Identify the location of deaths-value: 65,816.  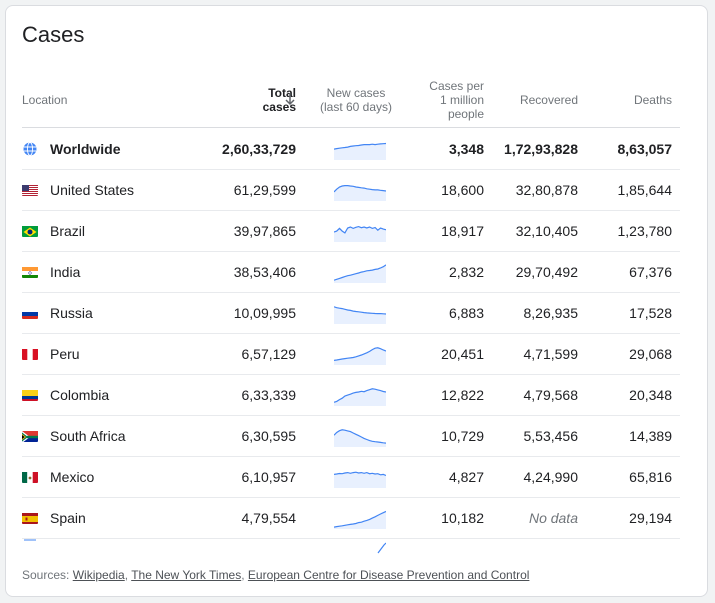
(650, 477).